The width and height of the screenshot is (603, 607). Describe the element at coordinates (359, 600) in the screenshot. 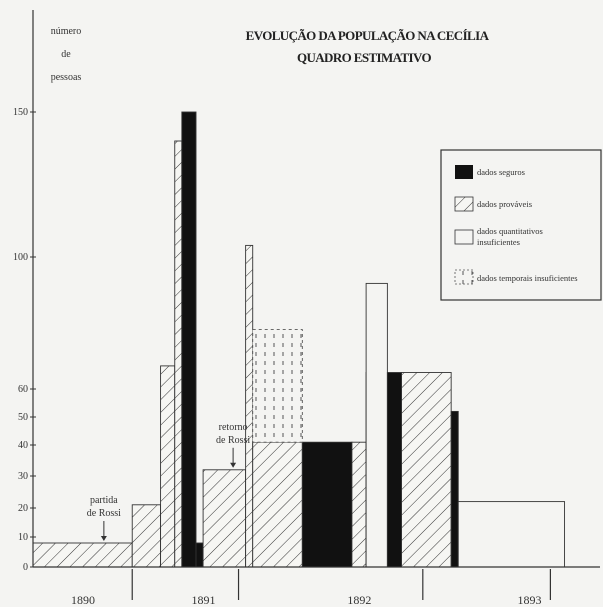

I see `x-year-label-1892: 1892` at that location.